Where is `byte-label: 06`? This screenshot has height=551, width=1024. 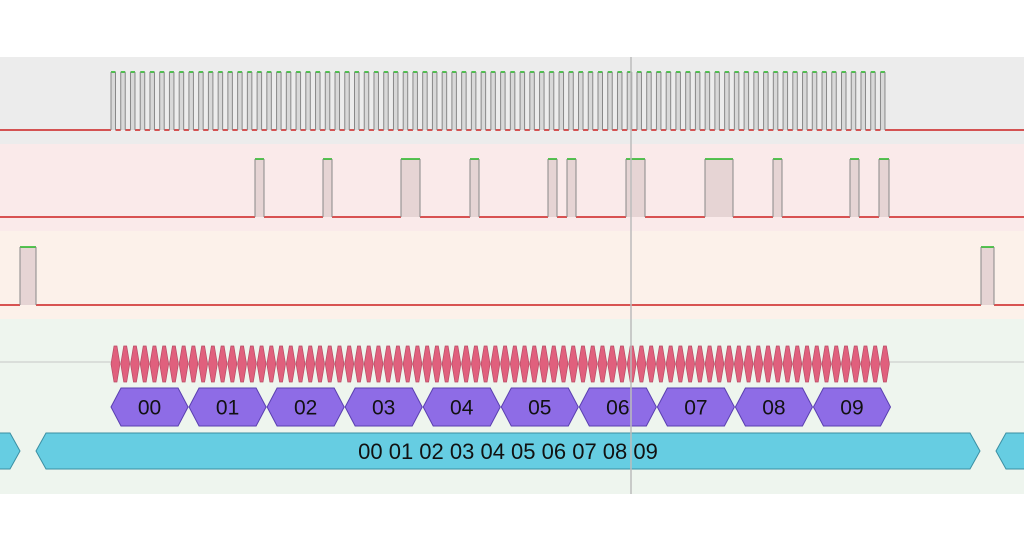 byte-label: 06 is located at coordinates (617, 408).